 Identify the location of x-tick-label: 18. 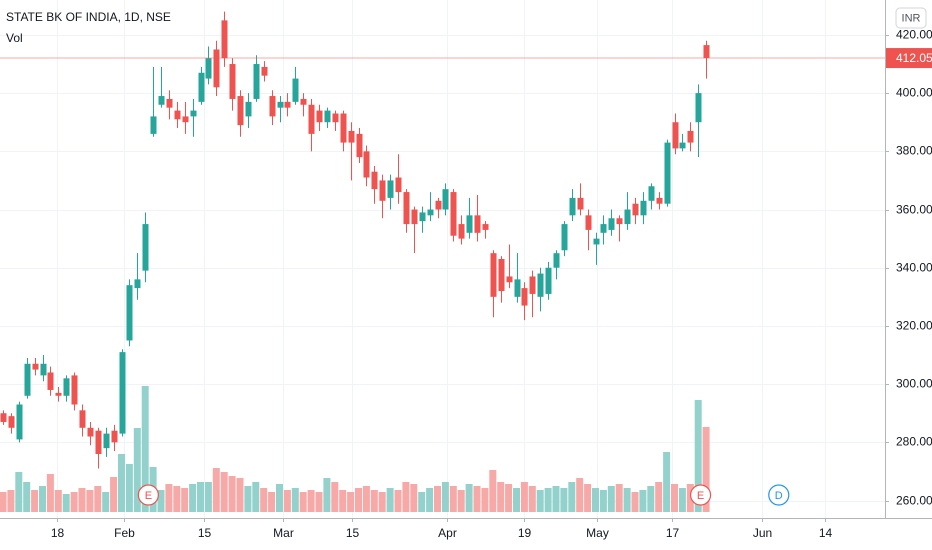
(58, 533).